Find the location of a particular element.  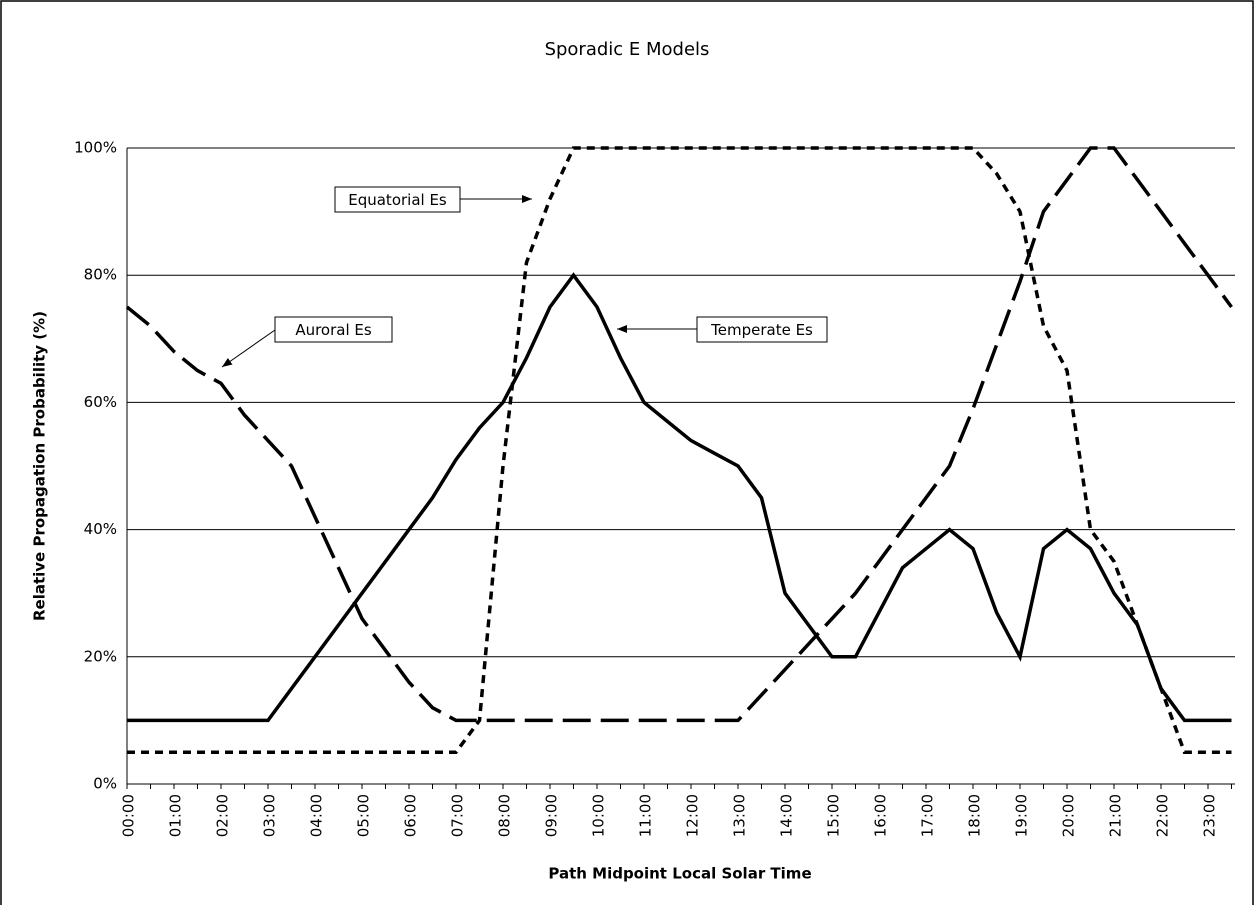

y-tick-label: 100% is located at coordinates (95, 148).